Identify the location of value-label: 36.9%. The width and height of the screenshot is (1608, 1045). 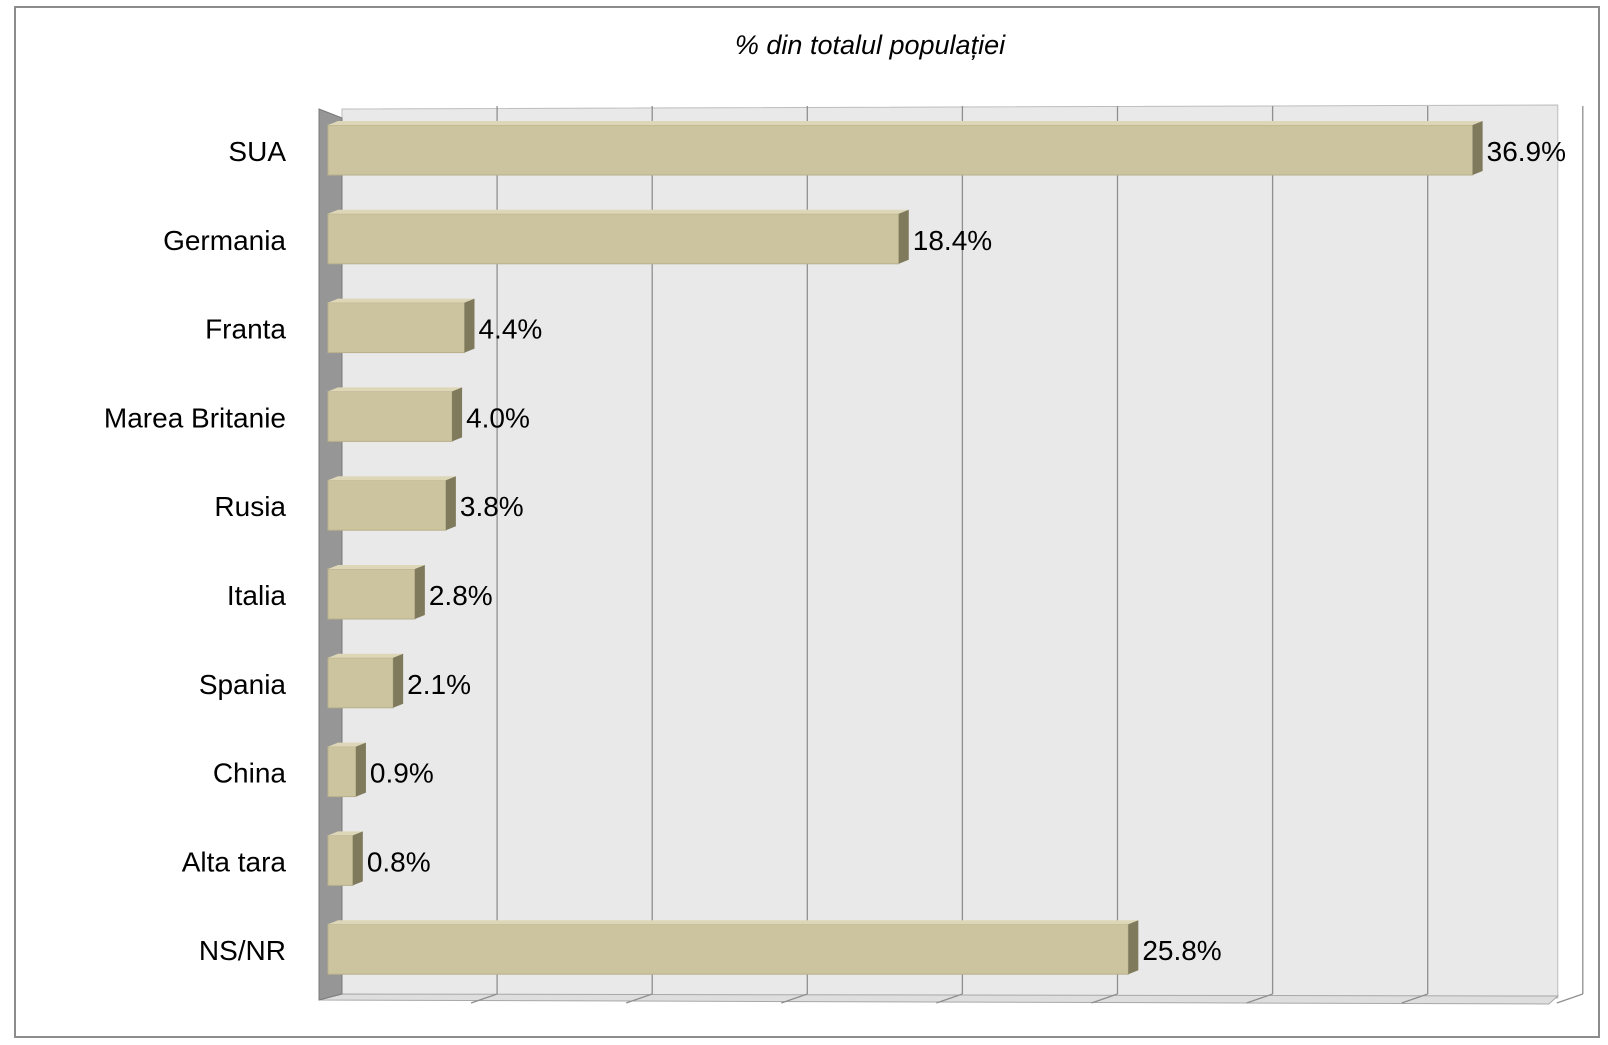
(1526, 151).